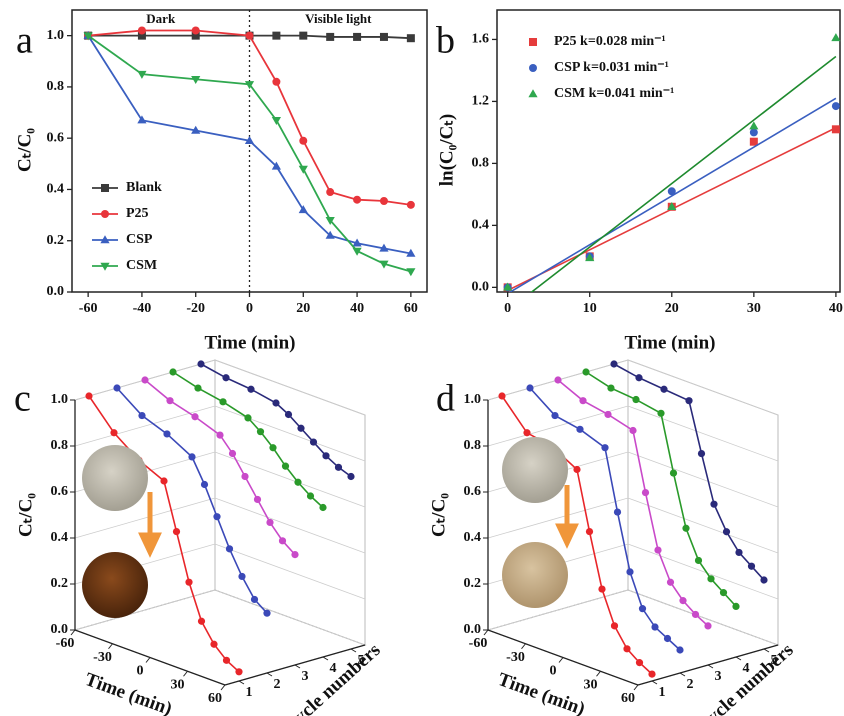 The width and height of the screenshot is (844, 716). What do you see at coordinates (65, 643) in the screenshot?
I see `x-tick-label: -60` at bounding box center [65, 643].